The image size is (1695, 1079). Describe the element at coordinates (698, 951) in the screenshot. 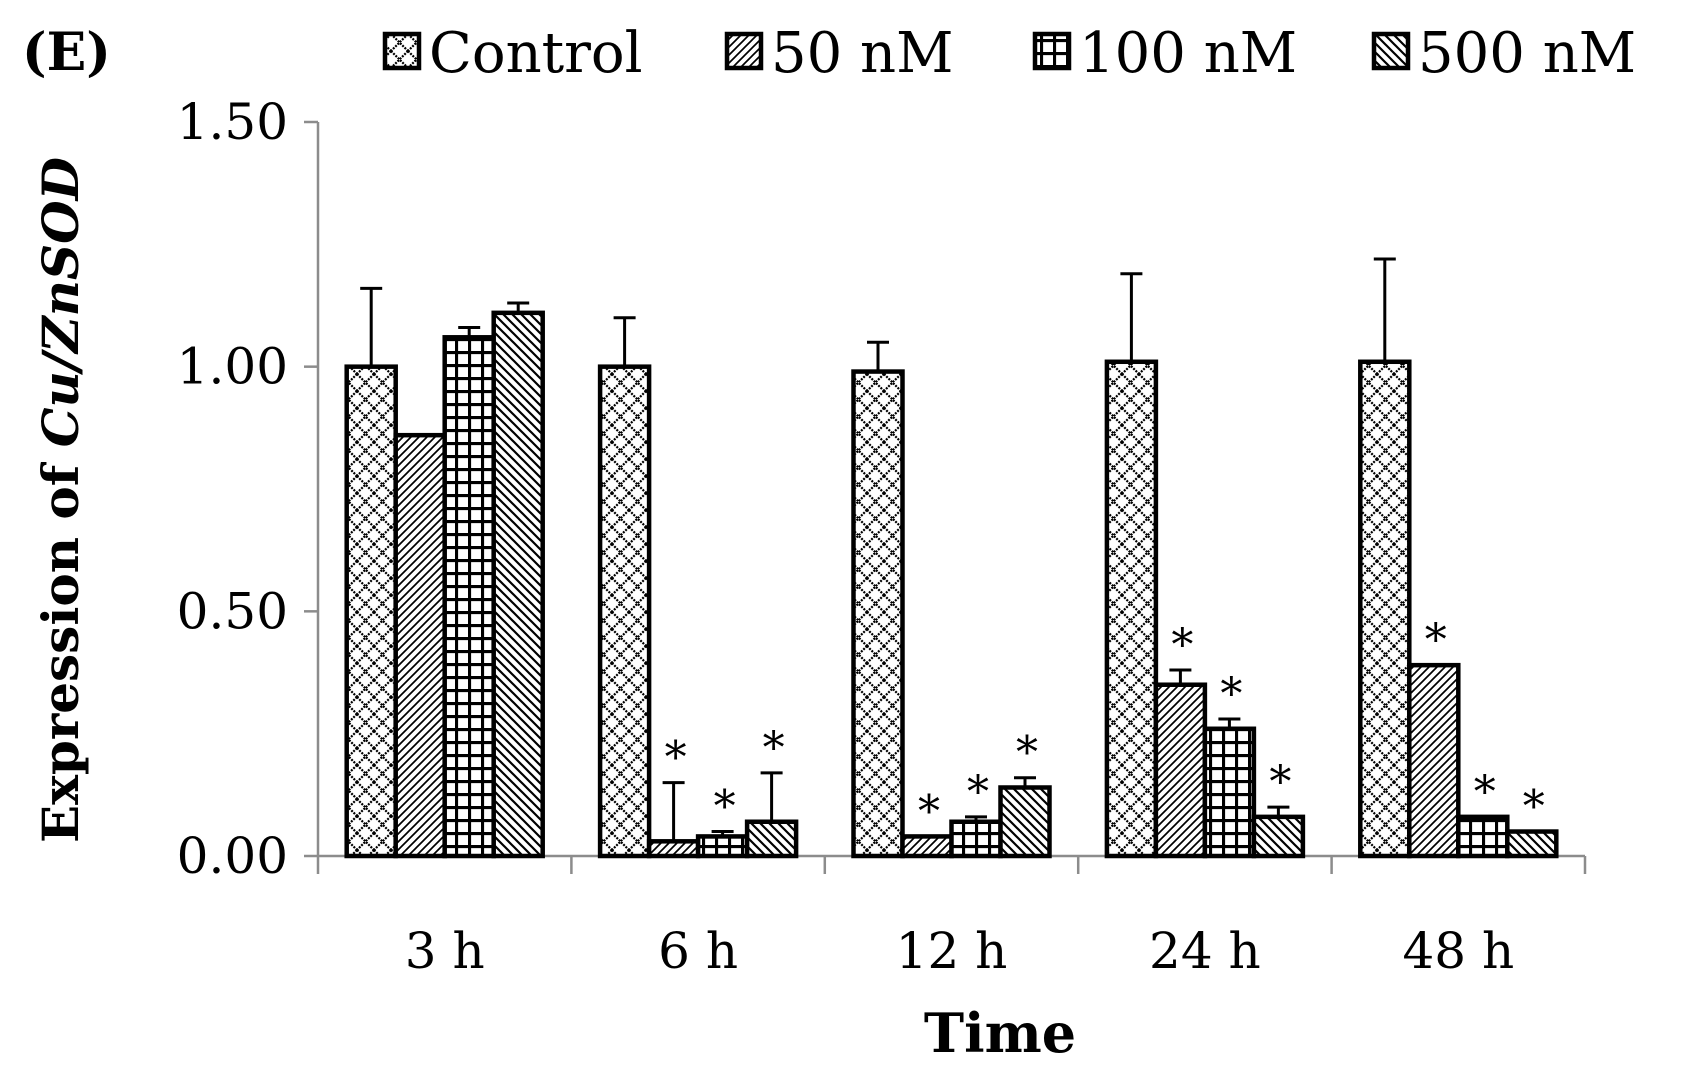

I see `x-tick-label: 6 h` at that location.